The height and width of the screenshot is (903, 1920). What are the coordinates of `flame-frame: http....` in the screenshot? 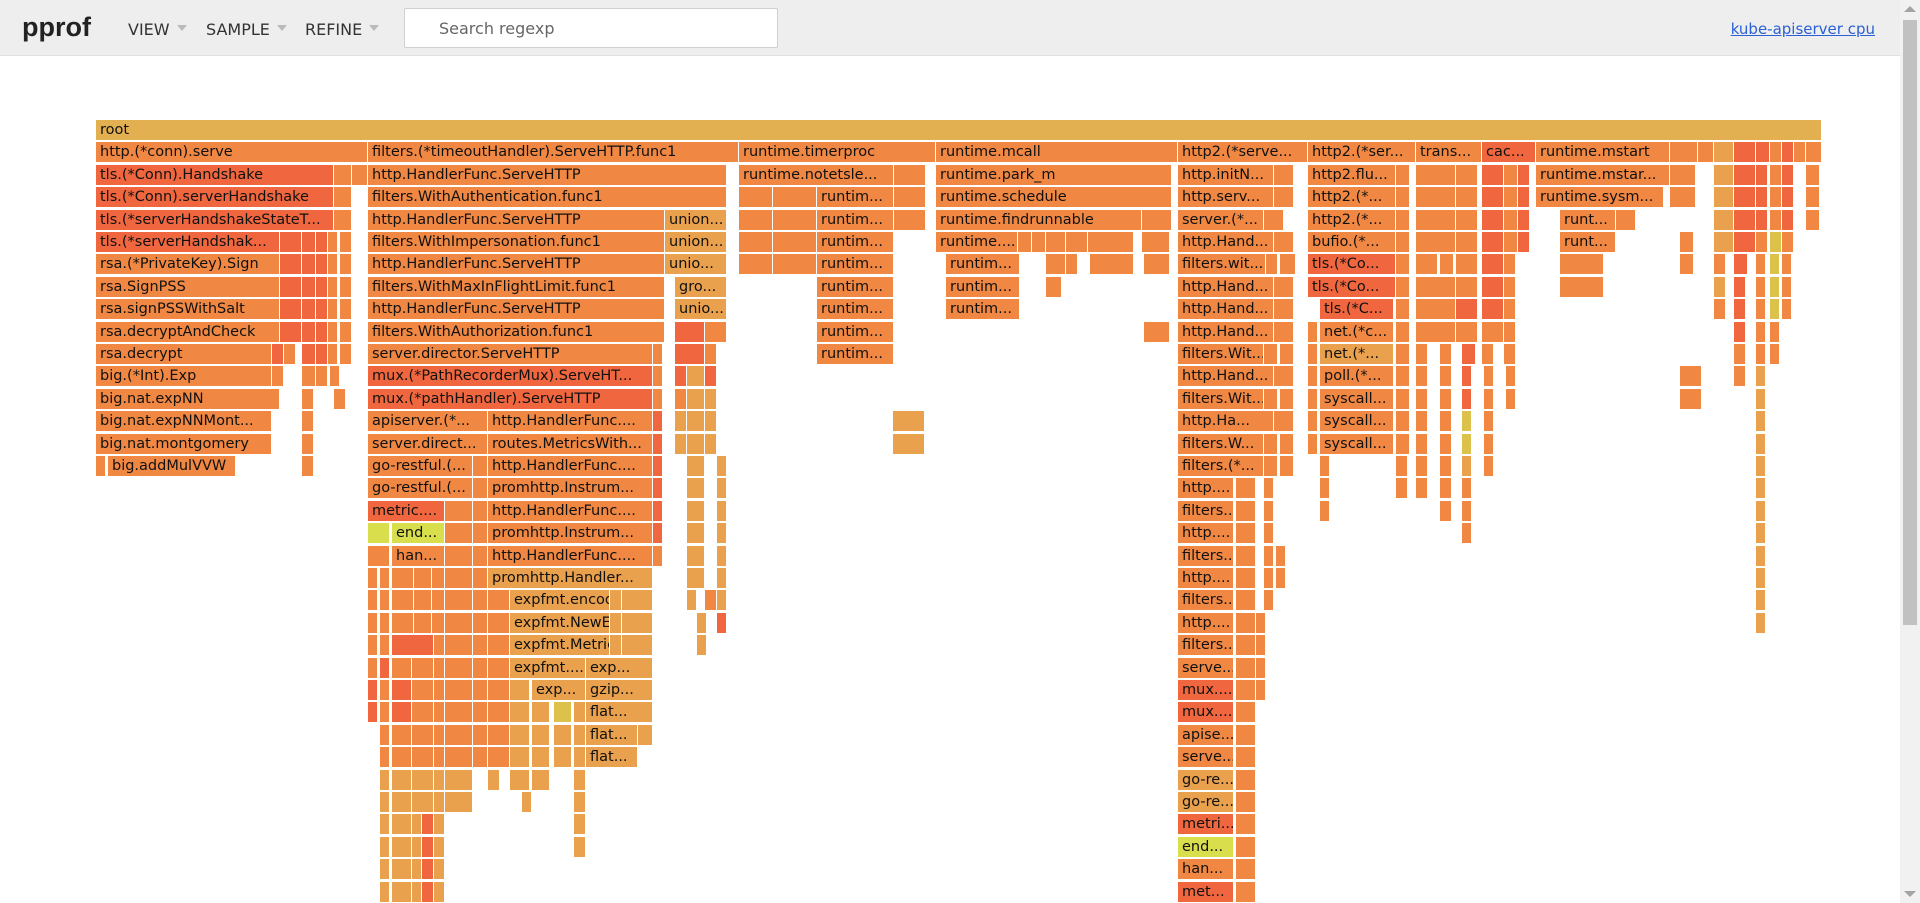 It's located at (1206, 489).